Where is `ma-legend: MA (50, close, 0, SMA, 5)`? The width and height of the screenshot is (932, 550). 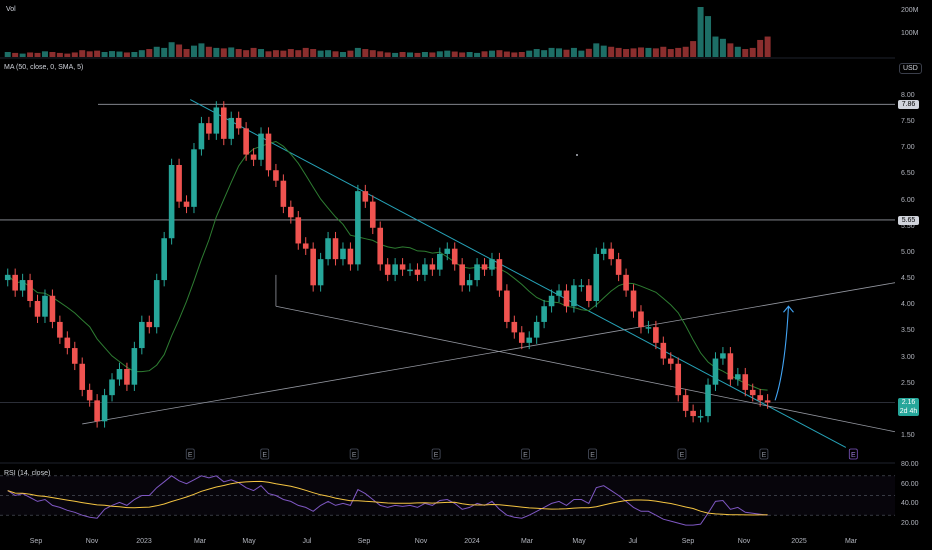 ma-legend: MA (50, close, 0, SMA, 5) is located at coordinates (44, 67).